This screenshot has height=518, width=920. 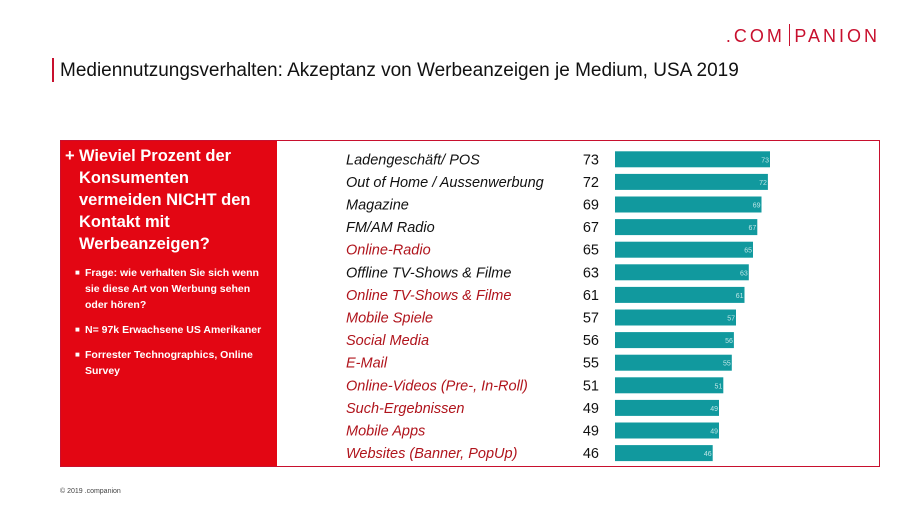 What do you see at coordinates (765, 160) in the screenshot?
I see `data-label: 73` at bounding box center [765, 160].